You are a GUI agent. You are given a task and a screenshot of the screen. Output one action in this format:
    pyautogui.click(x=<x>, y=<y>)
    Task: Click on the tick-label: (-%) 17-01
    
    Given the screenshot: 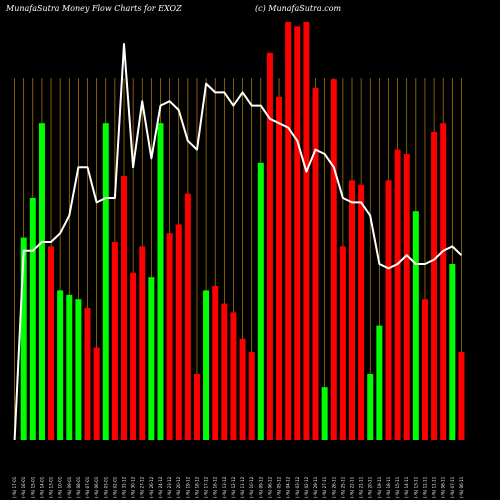 What is the action you would take?
    pyautogui.click(x=14, y=487)
    